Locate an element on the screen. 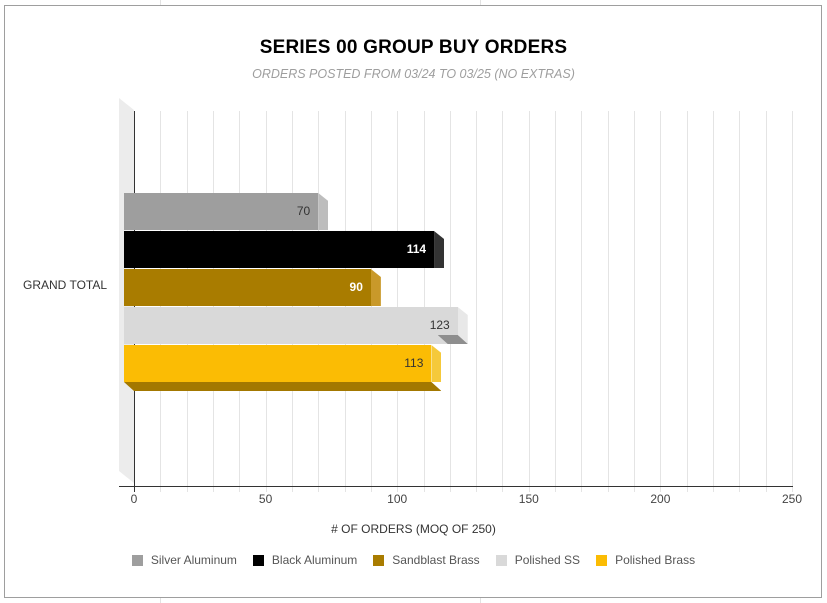 The height and width of the screenshot is (603, 827). data-label: 114 is located at coordinates (416, 249).